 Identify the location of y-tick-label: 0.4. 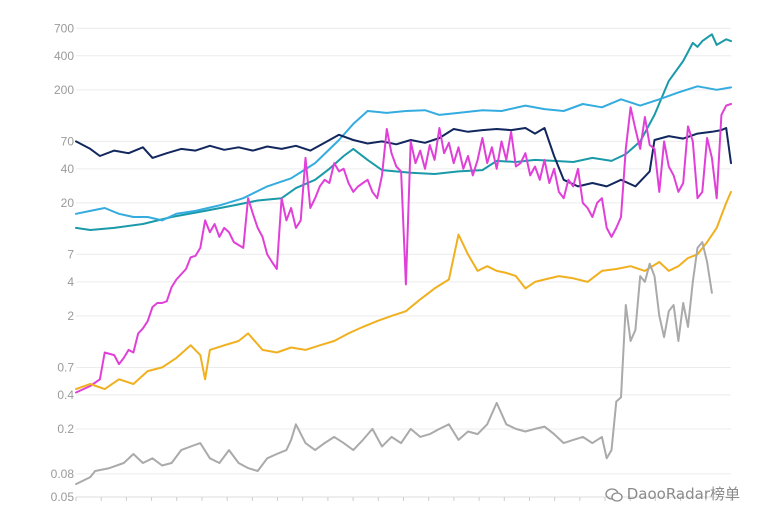
(65, 395).